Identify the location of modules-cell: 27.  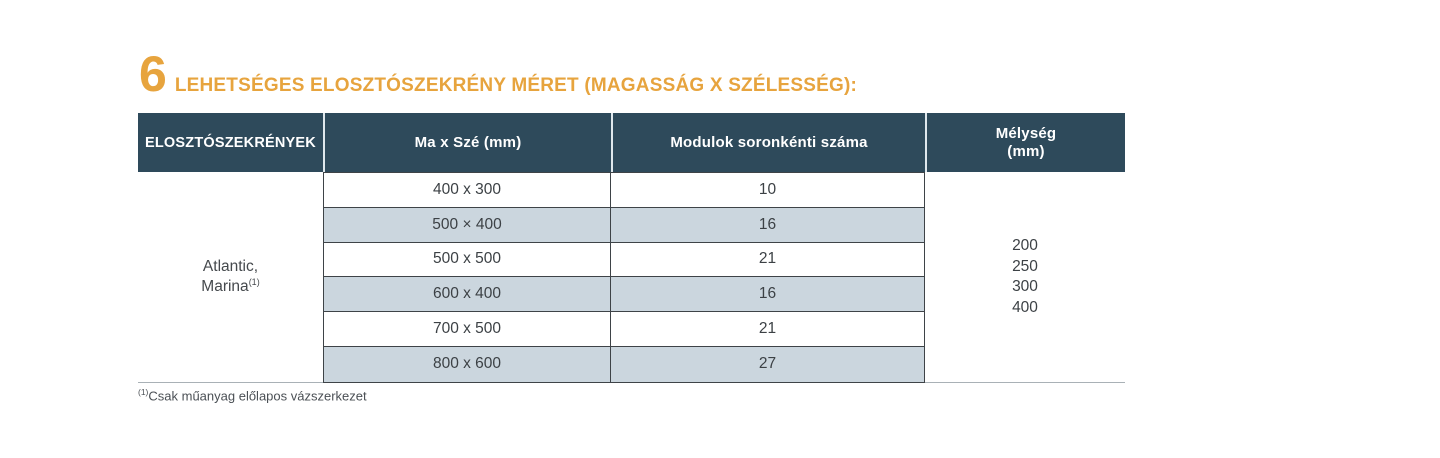
(767, 364).